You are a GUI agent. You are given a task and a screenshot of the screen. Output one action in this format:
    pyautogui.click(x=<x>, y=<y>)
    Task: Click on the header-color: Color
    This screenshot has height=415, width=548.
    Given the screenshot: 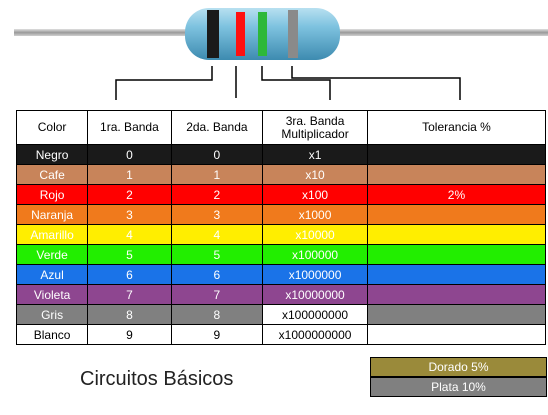 What is the action you would take?
    pyautogui.click(x=52, y=127)
    